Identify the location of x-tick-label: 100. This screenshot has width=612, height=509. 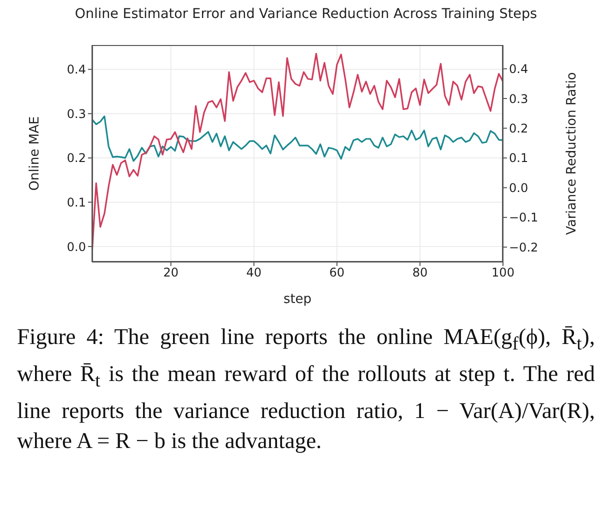
(503, 273).